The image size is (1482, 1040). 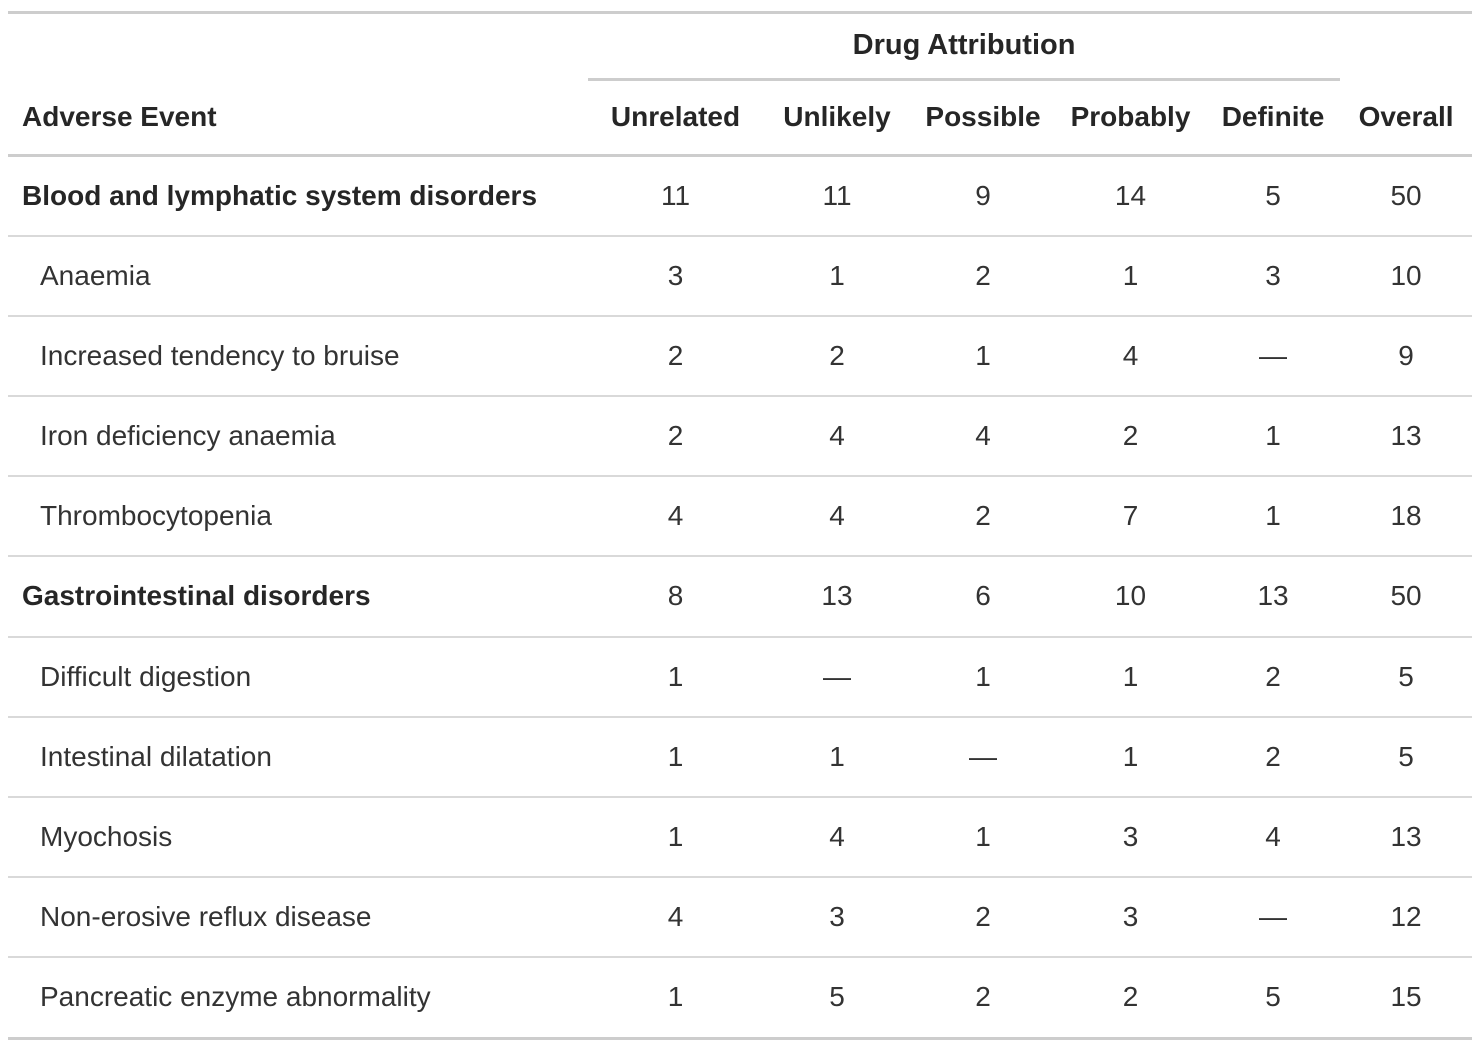 I want to click on table-row: Iron deficiency anaemia 2 4 4 2 1 13, so click(x=740, y=436).